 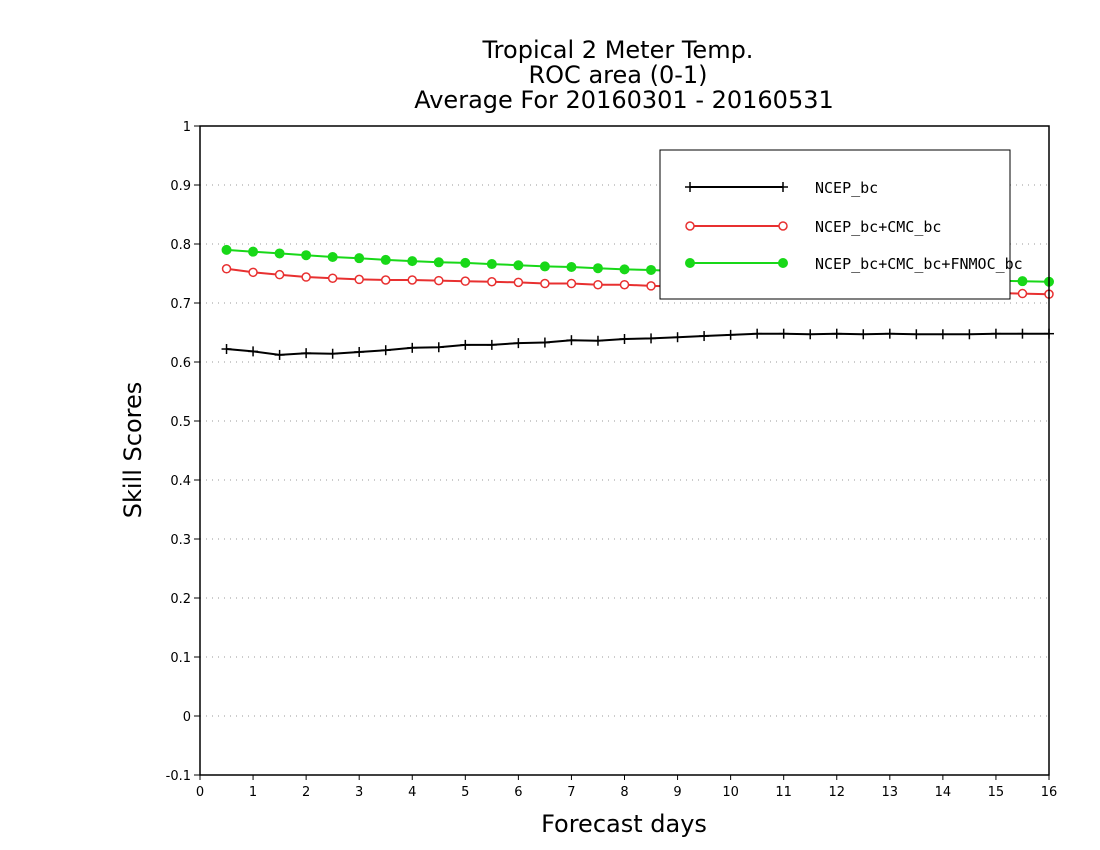 I want to click on x-tick-label: 4, so click(x=412, y=792).